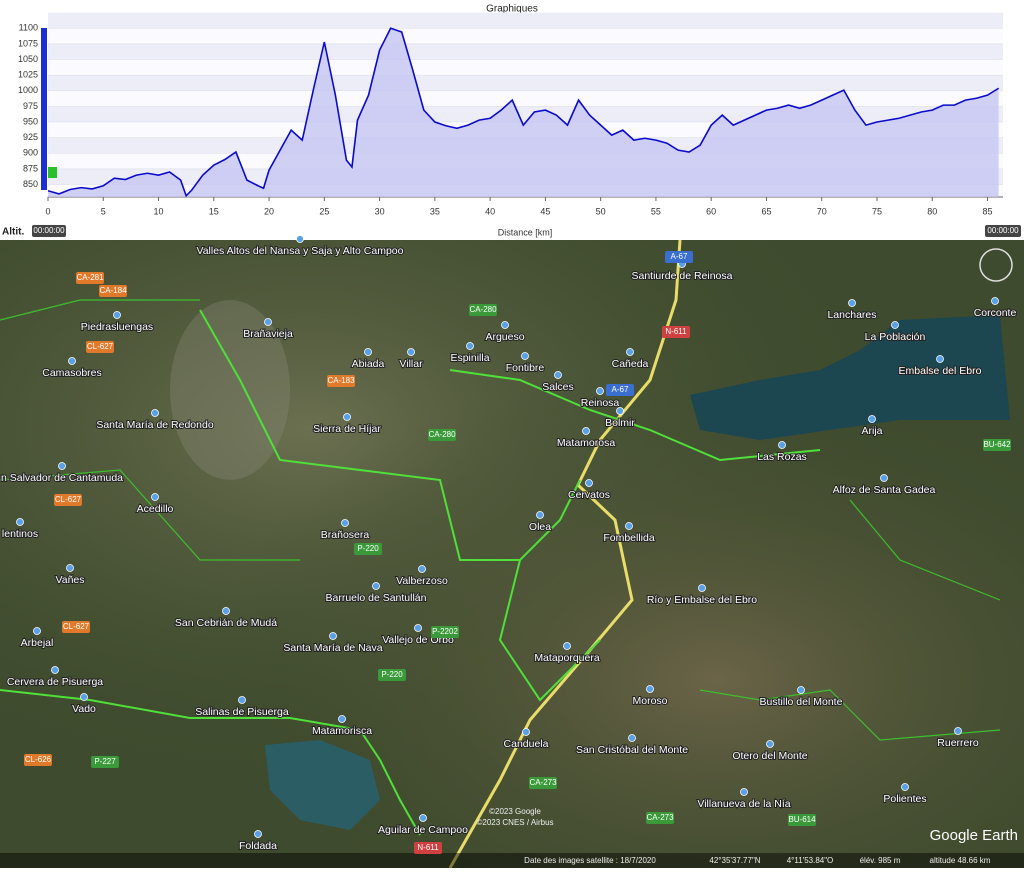 The image size is (1024, 873). Describe the element at coordinates (996, 265) in the screenshot. I see `compass` at that location.